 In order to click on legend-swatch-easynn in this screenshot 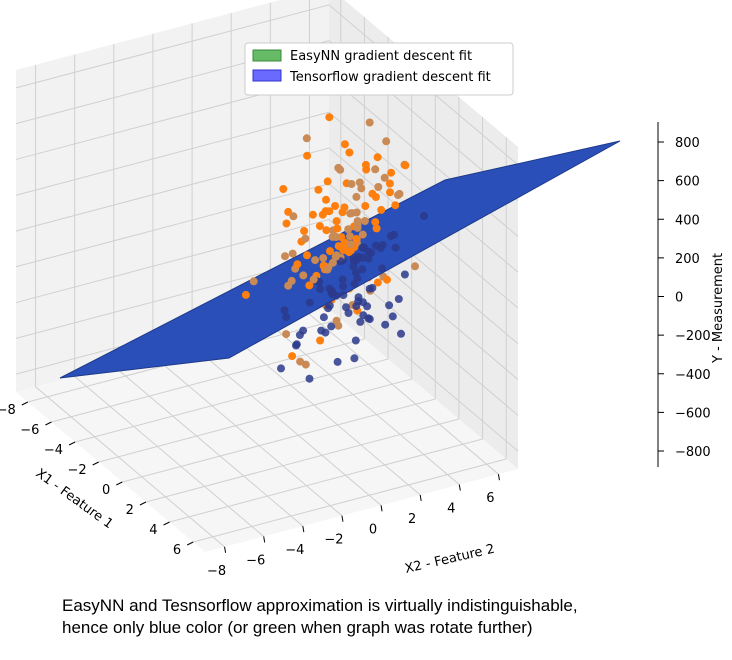, I will do `click(267, 55)`.